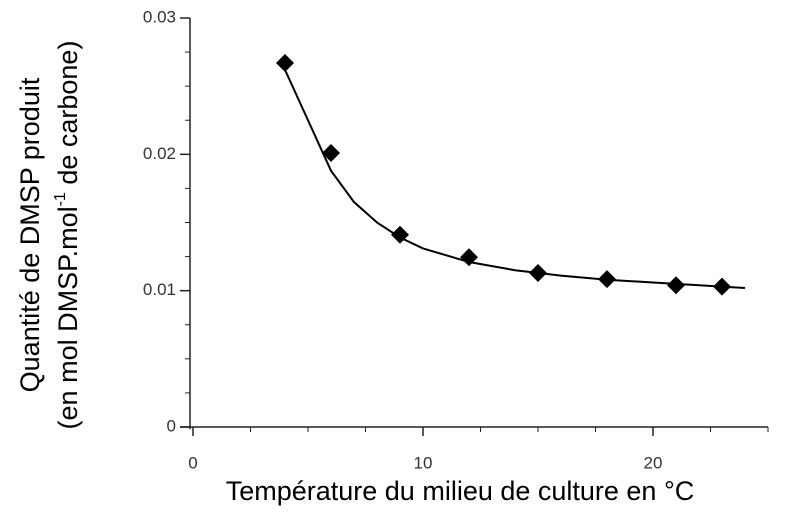 This screenshot has height=517, width=797. I want to click on x-tick-label: 0, so click(192, 462).